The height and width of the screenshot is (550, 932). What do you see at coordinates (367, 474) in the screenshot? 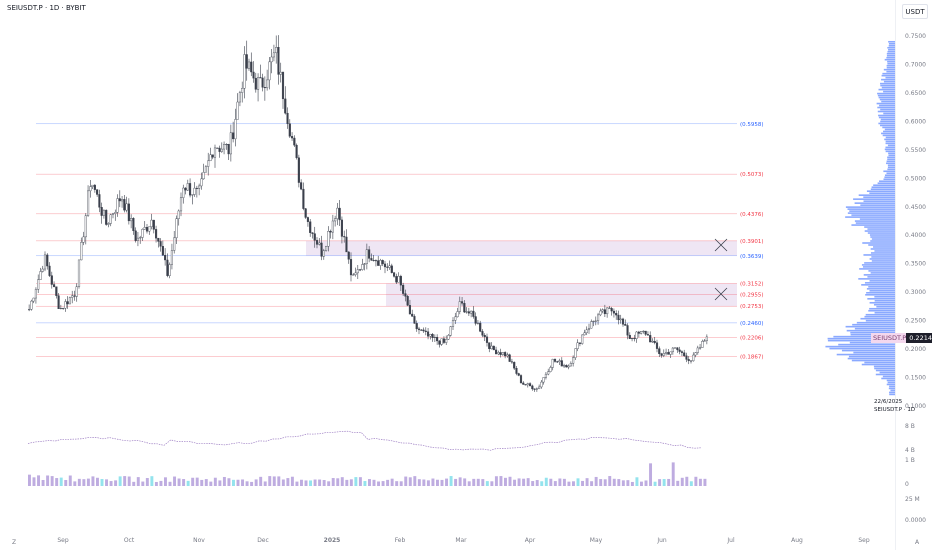
I see `volume-bars` at bounding box center [367, 474].